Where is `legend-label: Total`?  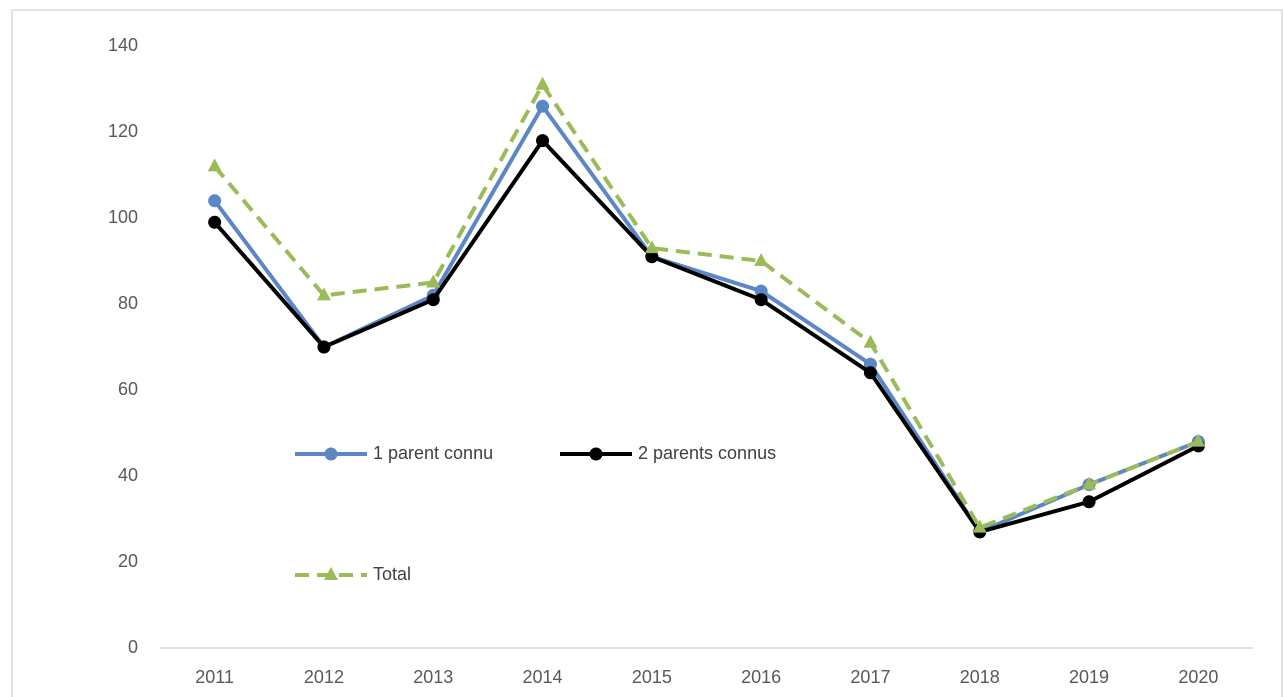 legend-label: Total is located at coordinates (392, 574).